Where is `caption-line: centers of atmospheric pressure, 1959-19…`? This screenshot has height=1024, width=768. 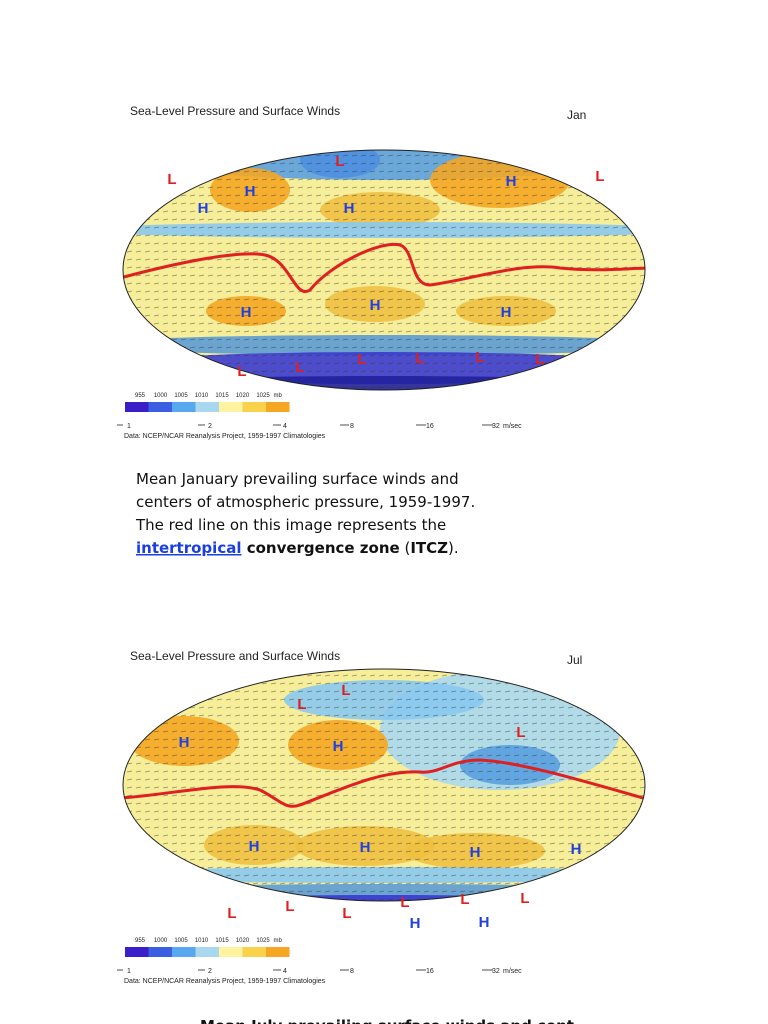 caption-line: centers of atmospheric pressure, 1959-19… is located at coordinates (305, 502).